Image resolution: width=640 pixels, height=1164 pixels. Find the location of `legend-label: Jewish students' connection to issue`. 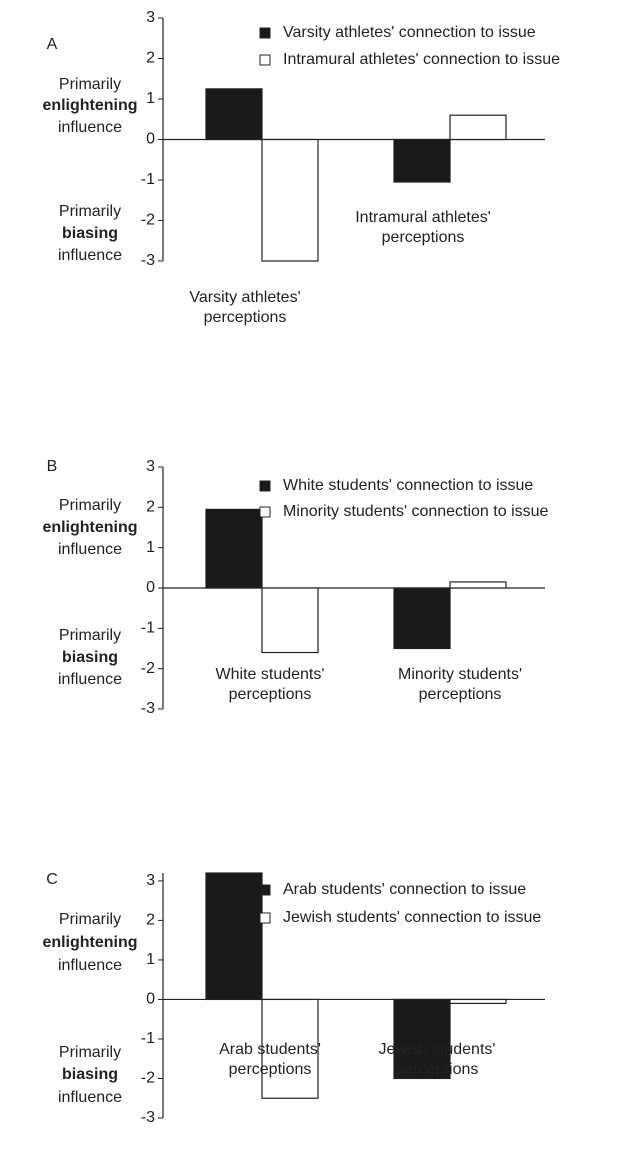

legend-label: Jewish students' connection to issue is located at coordinates (412, 917).